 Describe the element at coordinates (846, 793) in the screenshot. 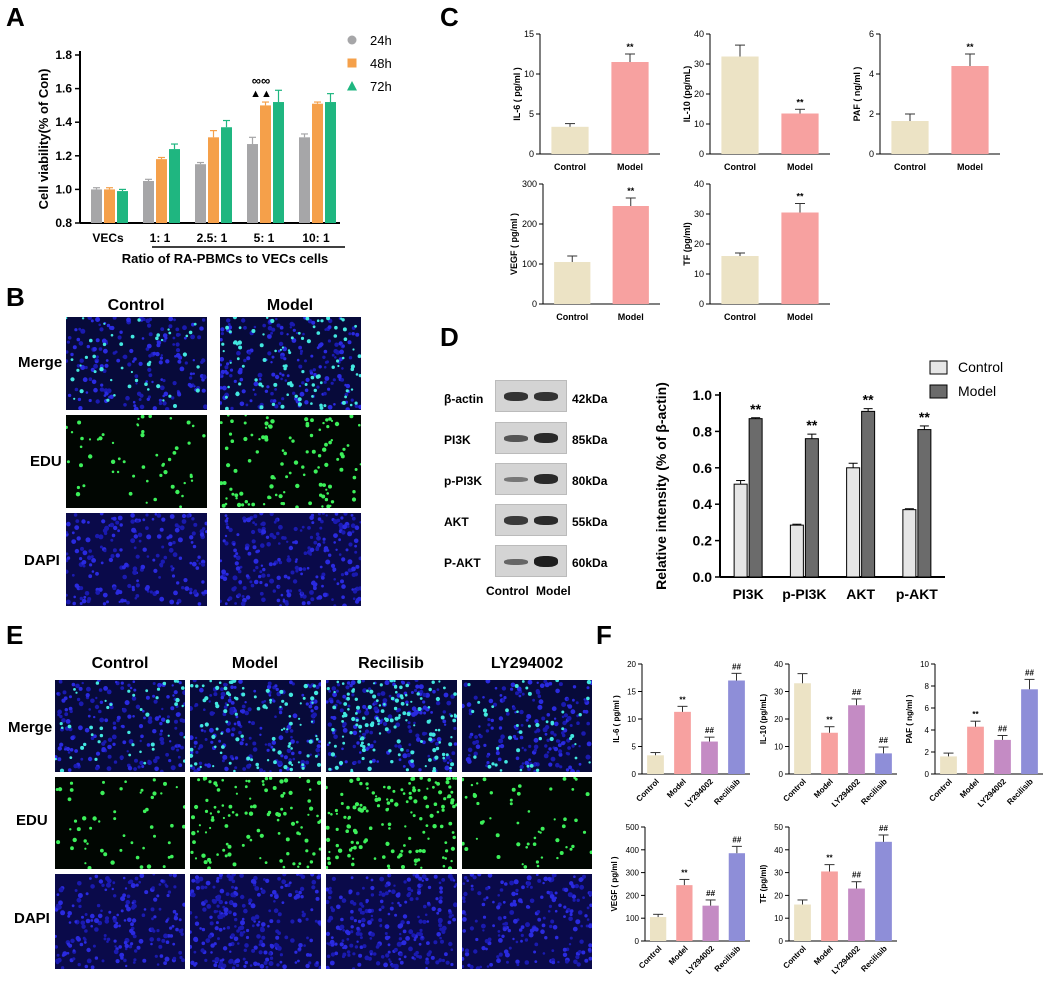

I see `F2-x-tick-label: LY294002` at that location.